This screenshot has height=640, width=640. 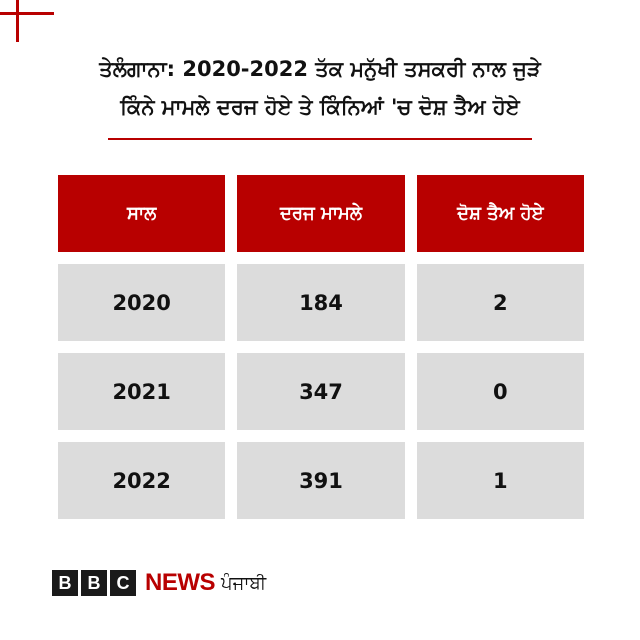 What do you see at coordinates (17, 21) in the screenshot?
I see `corner-accent-vertical` at bounding box center [17, 21].